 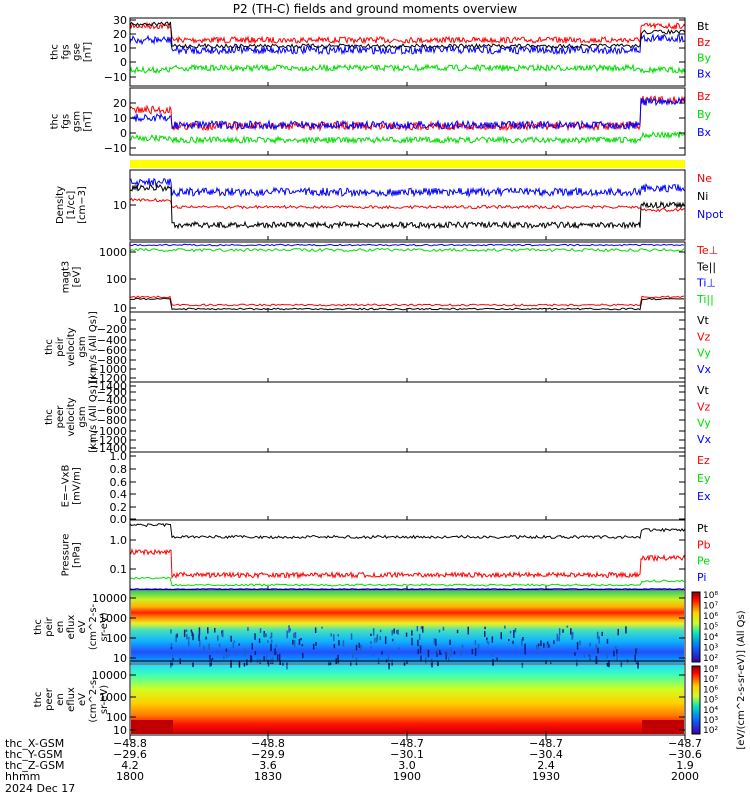 What do you see at coordinates (703, 390) in the screenshot?
I see `legend-peer-velocity-Vt: Vt` at bounding box center [703, 390].